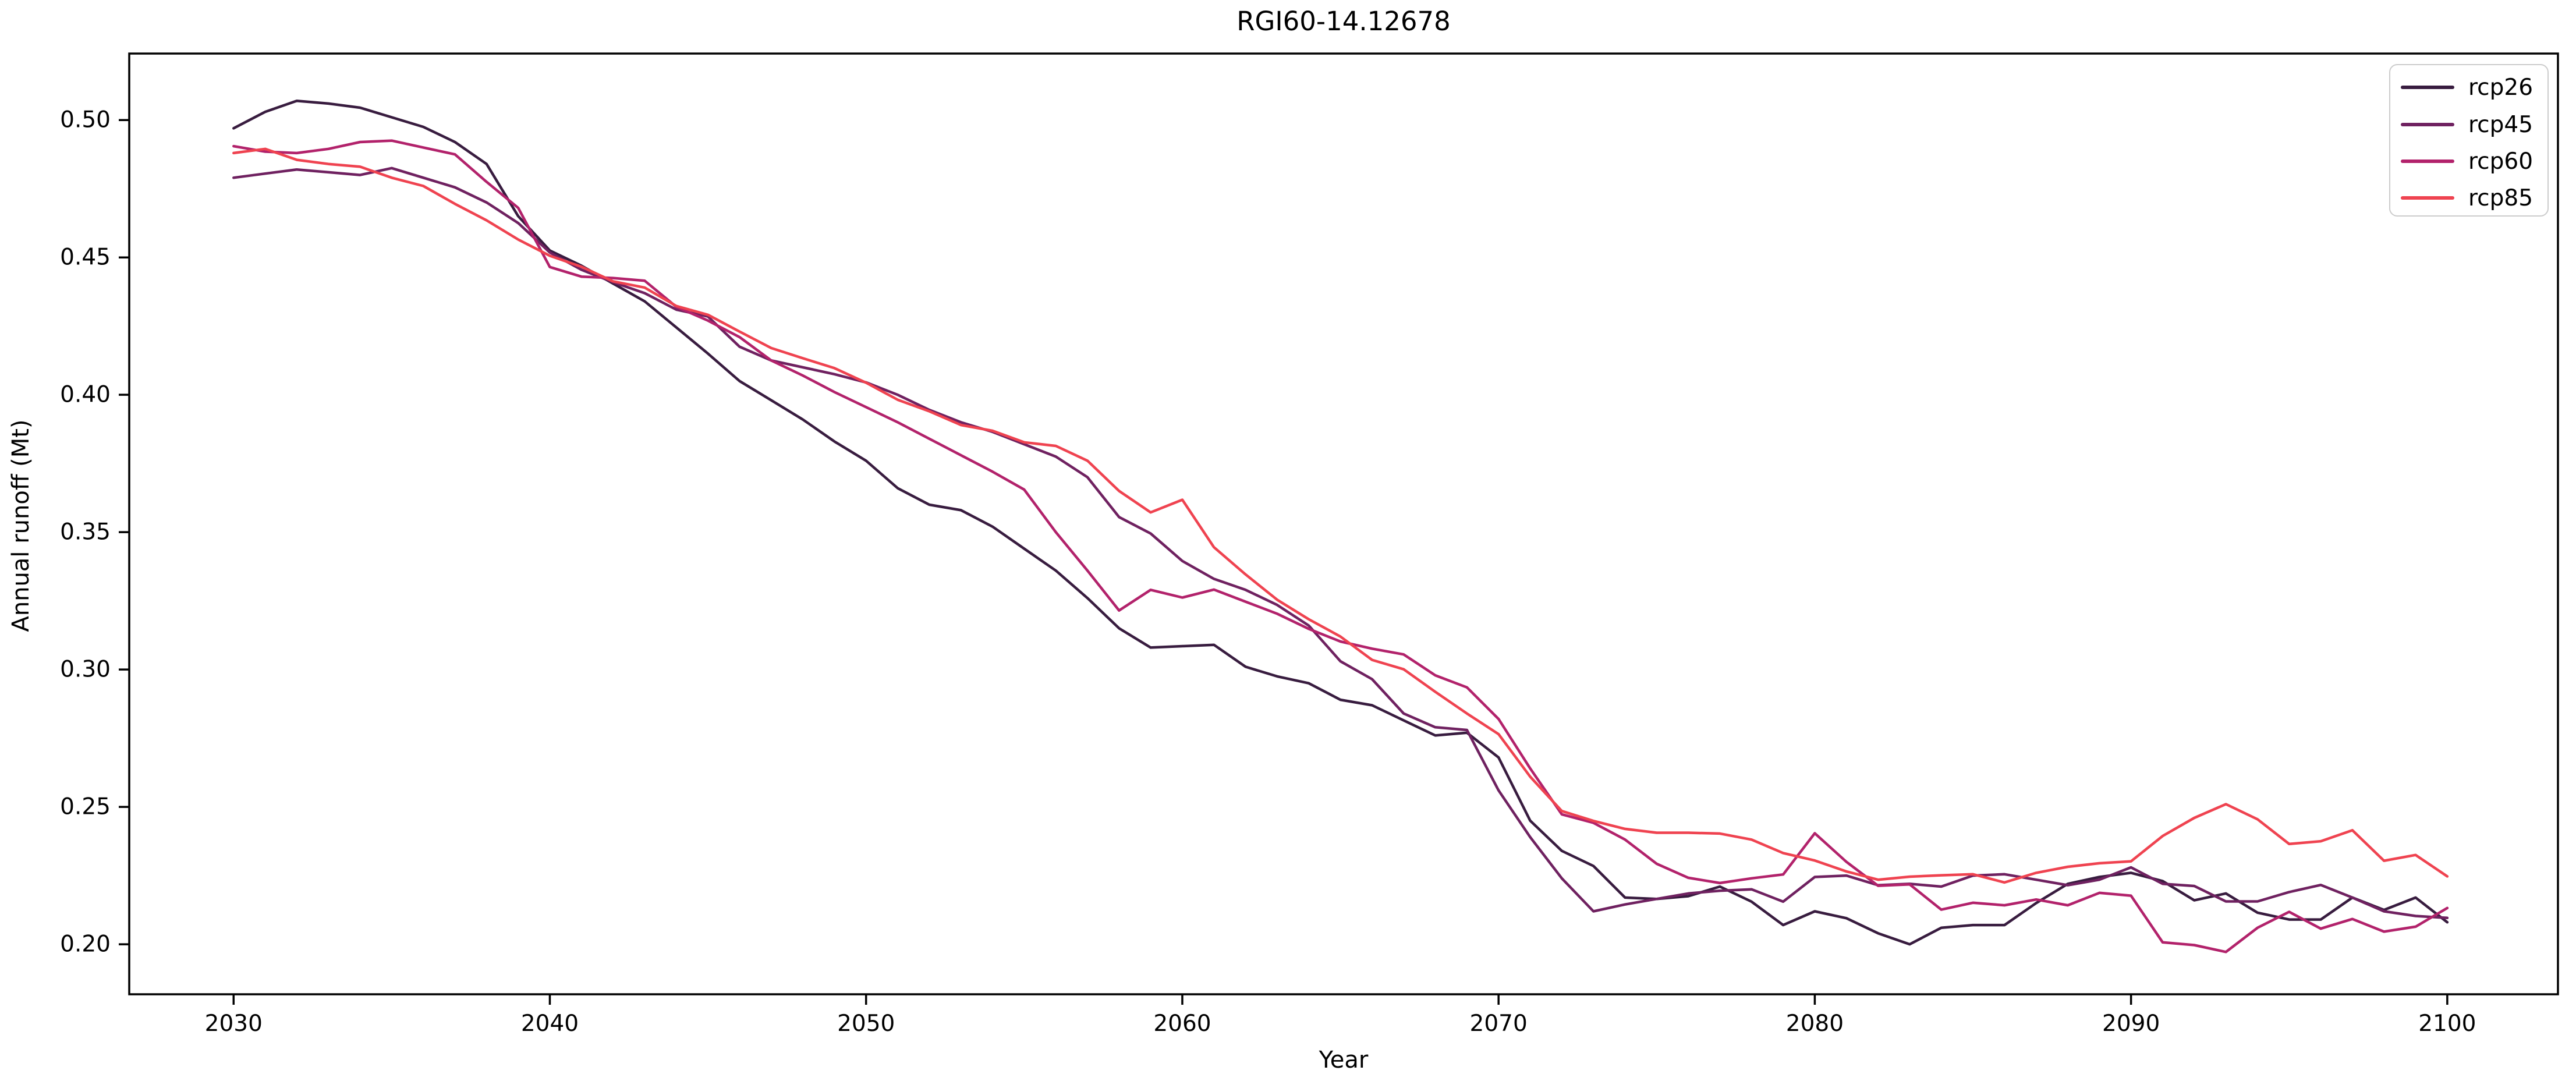 The width and height of the screenshot is (2576, 1088). Describe the element at coordinates (2427, 124) in the screenshot. I see `legend-line-sample-rcp45` at that location.